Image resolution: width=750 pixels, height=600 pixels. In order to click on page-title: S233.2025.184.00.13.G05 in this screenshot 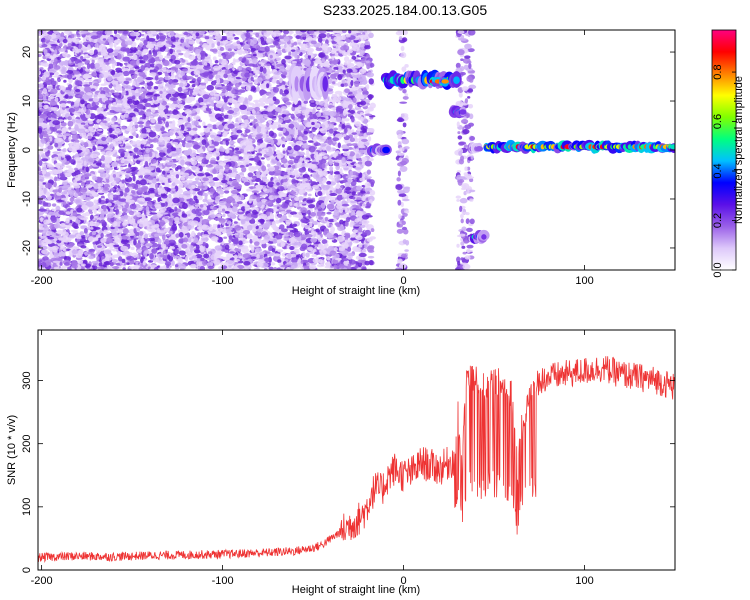, I will do `click(405, 10)`.